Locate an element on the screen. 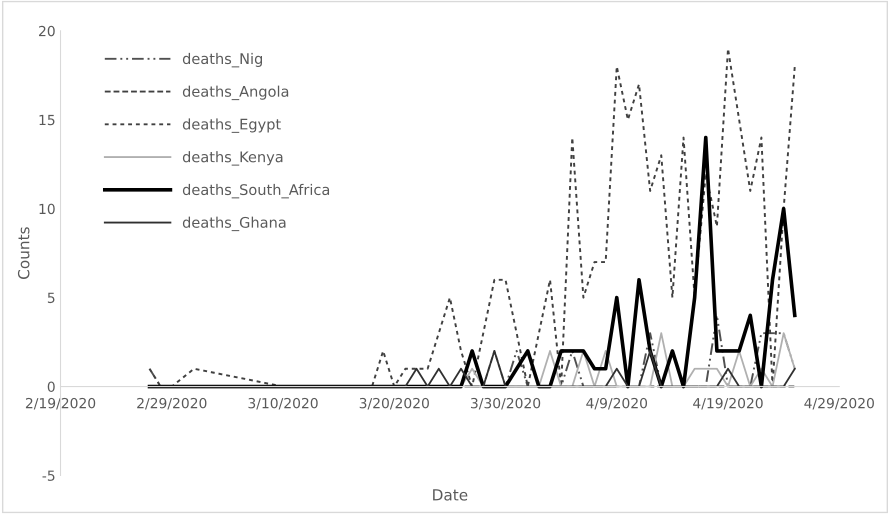  x-tick-label: 3/10/2020 is located at coordinates (283, 404).